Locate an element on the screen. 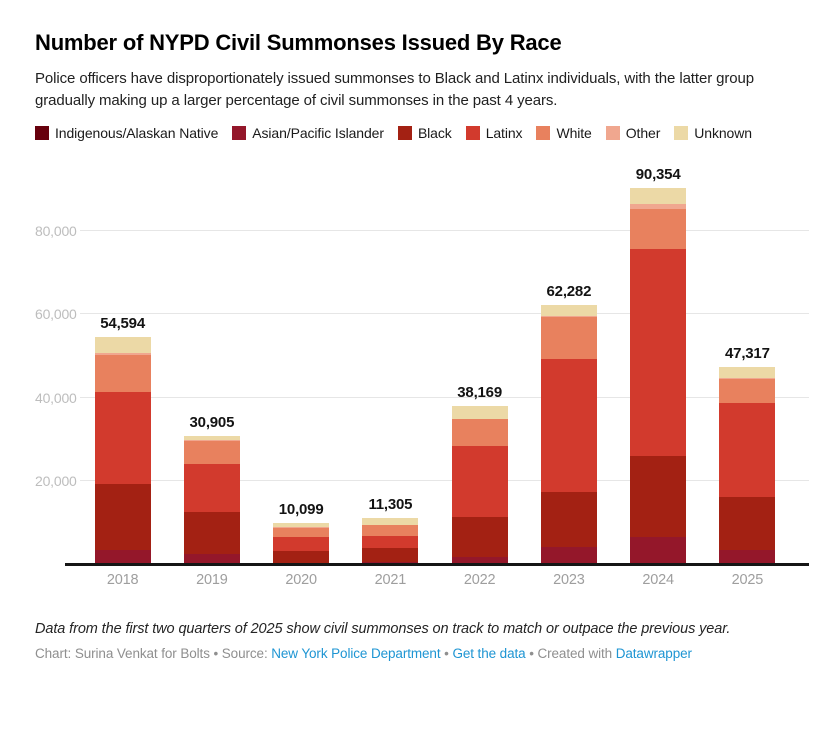 Image resolution: width=819 pixels, height=730 pixels. legend-item-unknown: Unknown is located at coordinates (713, 133).